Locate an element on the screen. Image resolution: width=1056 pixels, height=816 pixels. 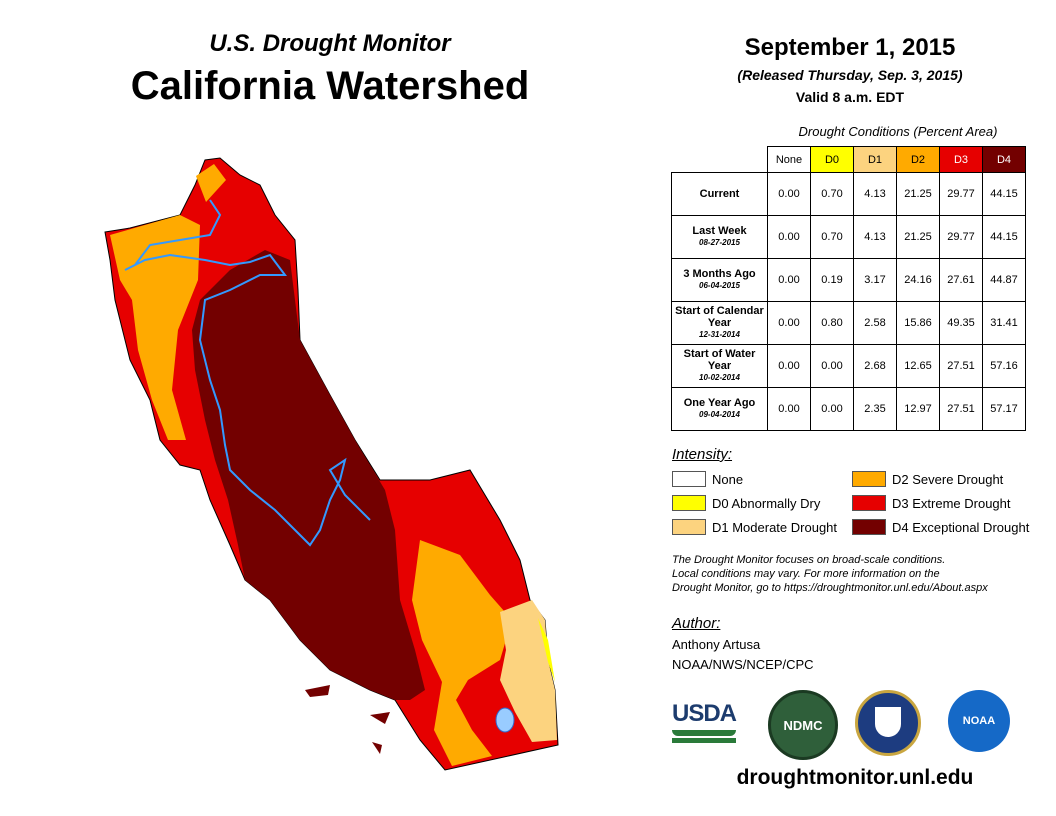
row-label-text: Start of Calendar Year is located at coordinates (719, 317).